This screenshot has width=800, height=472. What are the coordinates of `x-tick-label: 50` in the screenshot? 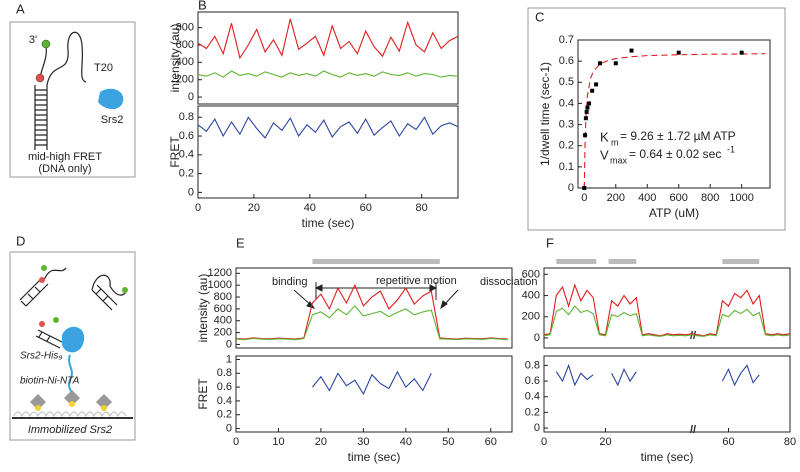 It's located at (448, 442).